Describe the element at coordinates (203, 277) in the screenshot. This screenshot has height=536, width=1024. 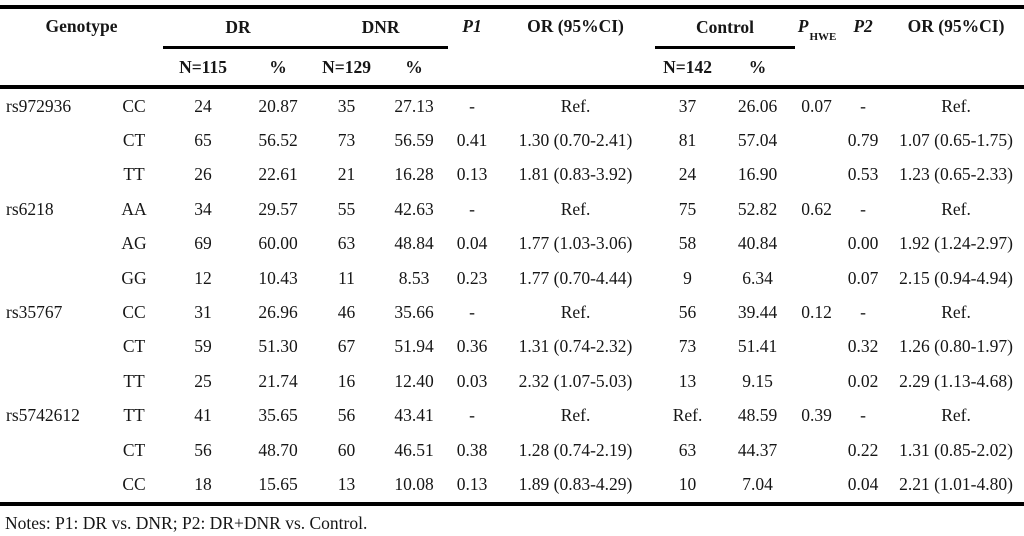
I see `dr-n-cell: 12` at that location.